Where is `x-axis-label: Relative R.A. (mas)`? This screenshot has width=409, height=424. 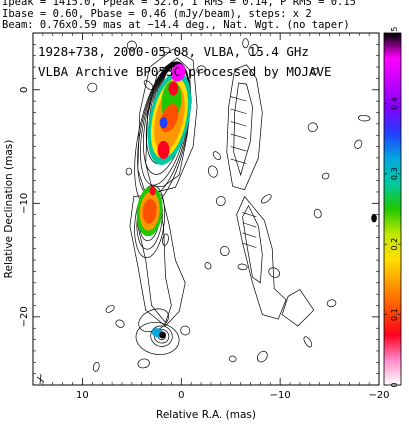
x-axis-label: Relative R.A. (mas) is located at coordinates (206, 415).